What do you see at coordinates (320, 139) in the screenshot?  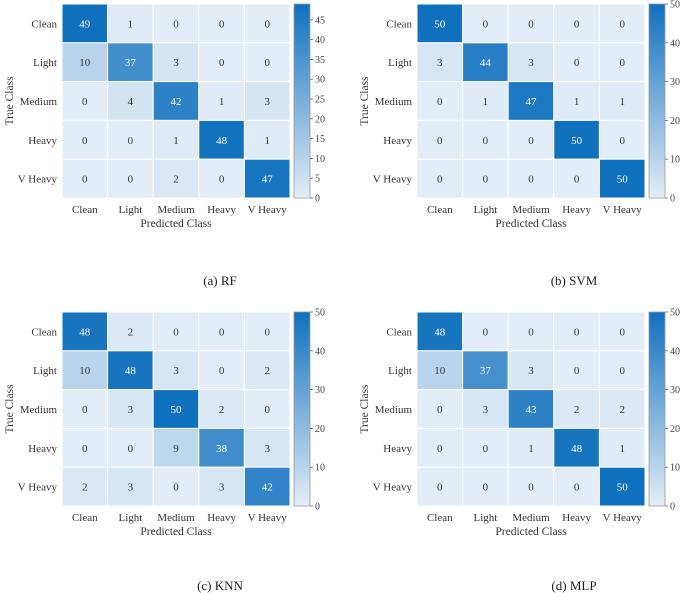 I see `colorbar-tick-label: 15` at bounding box center [320, 139].